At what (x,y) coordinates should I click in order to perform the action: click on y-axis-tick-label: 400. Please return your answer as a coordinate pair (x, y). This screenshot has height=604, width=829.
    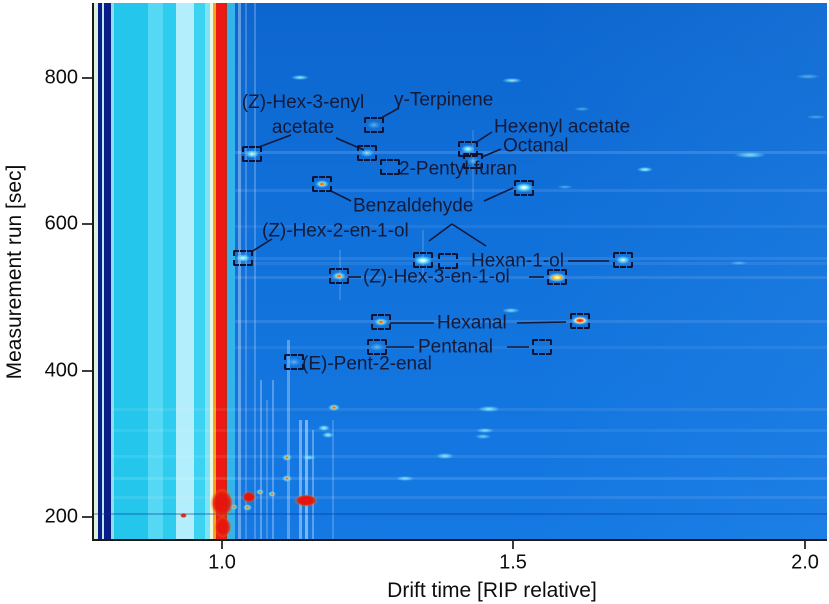
    Looking at the image, I should click on (61, 370).